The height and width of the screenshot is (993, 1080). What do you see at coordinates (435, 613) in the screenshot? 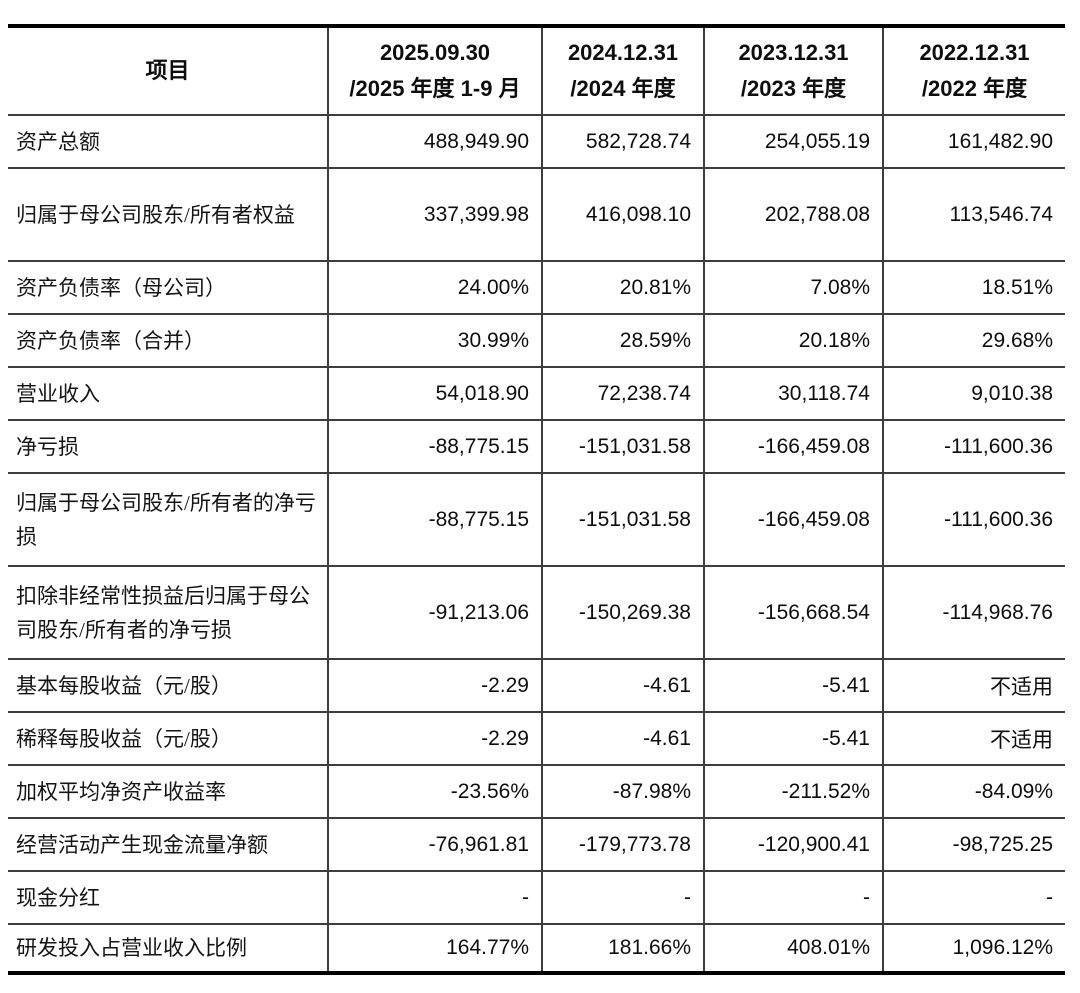
I see `value-cell: -91,213.06` at bounding box center [435, 613].